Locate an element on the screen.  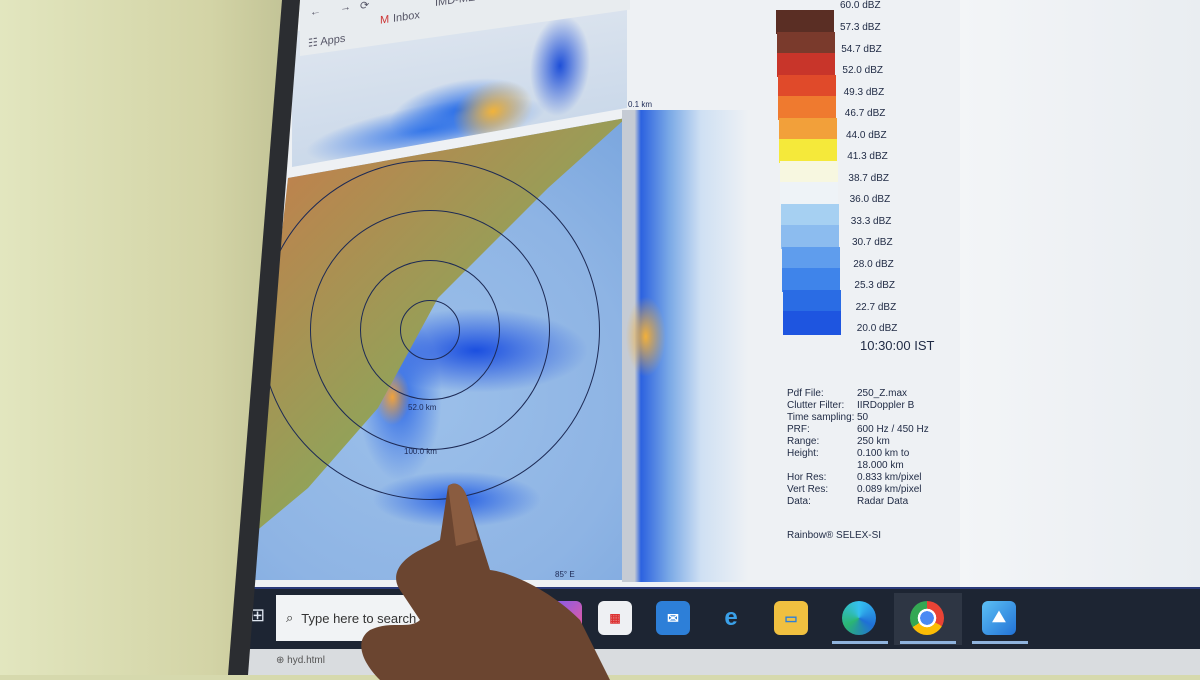
info-row: Vert Res: 0.089 km/pixel is located at coordinates (858, 490).